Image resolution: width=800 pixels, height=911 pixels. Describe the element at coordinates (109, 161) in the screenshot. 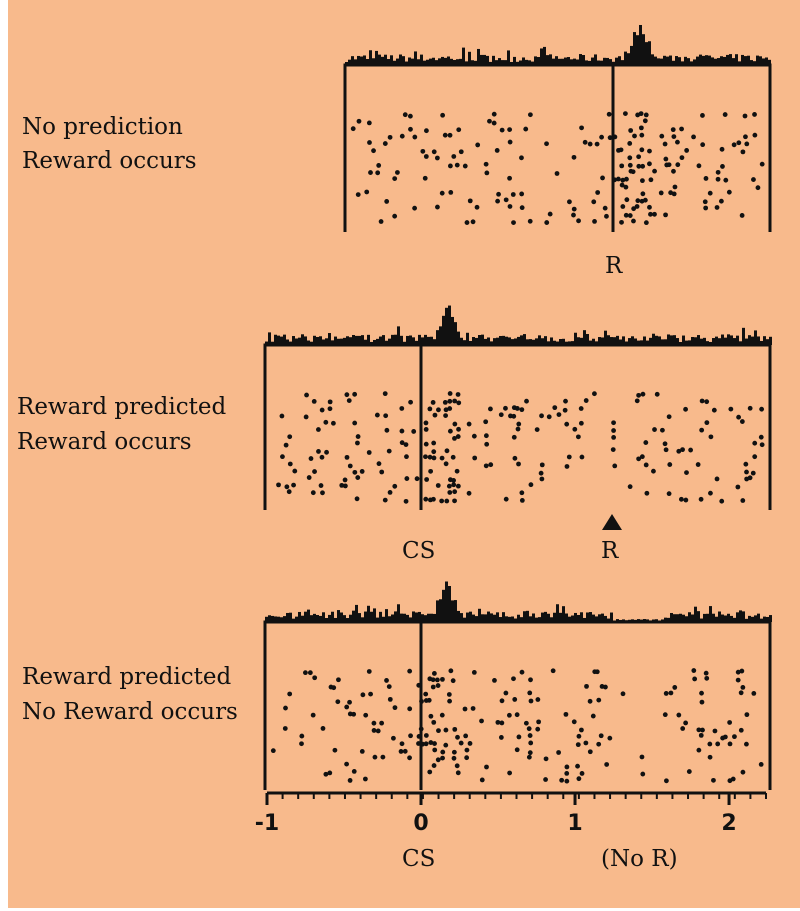

I see `panel-label: Reward occurs` at that location.